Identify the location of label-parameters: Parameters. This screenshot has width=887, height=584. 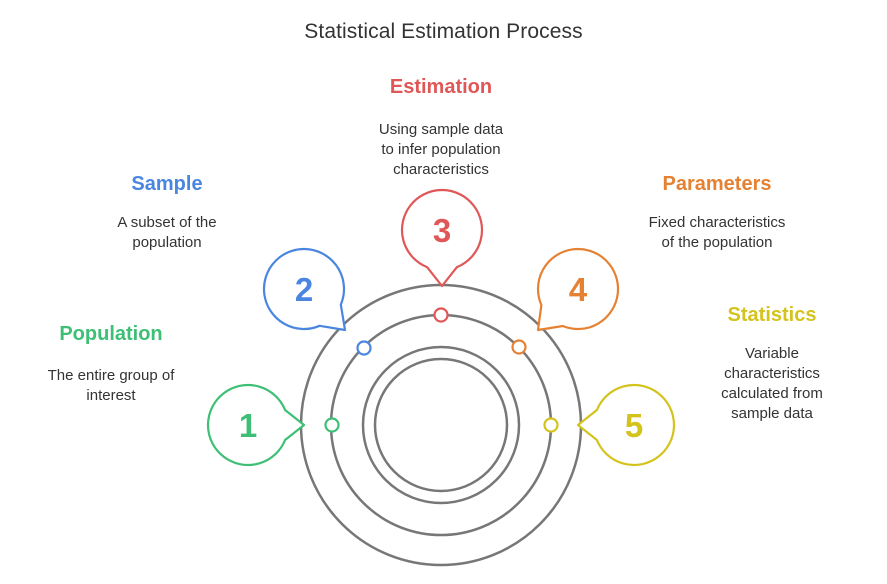
(717, 184).